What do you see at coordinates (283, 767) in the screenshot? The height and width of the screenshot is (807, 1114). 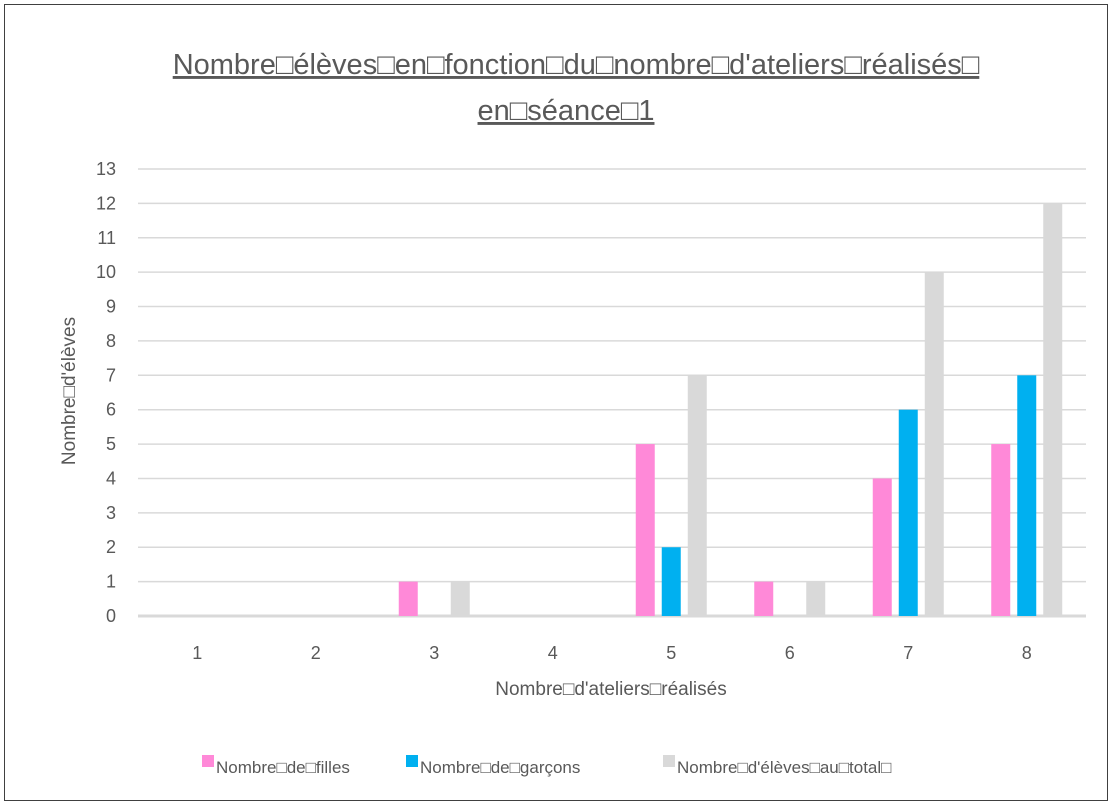 I see `legend-label: Nombre□de□filles` at bounding box center [283, 767].